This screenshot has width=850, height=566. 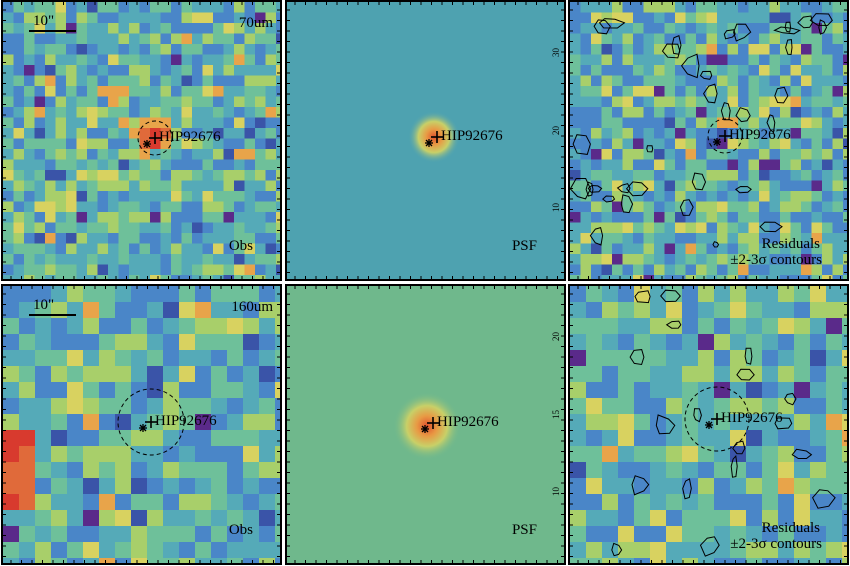 I want to click on band-label: 160um, so click(x=252, y=307).